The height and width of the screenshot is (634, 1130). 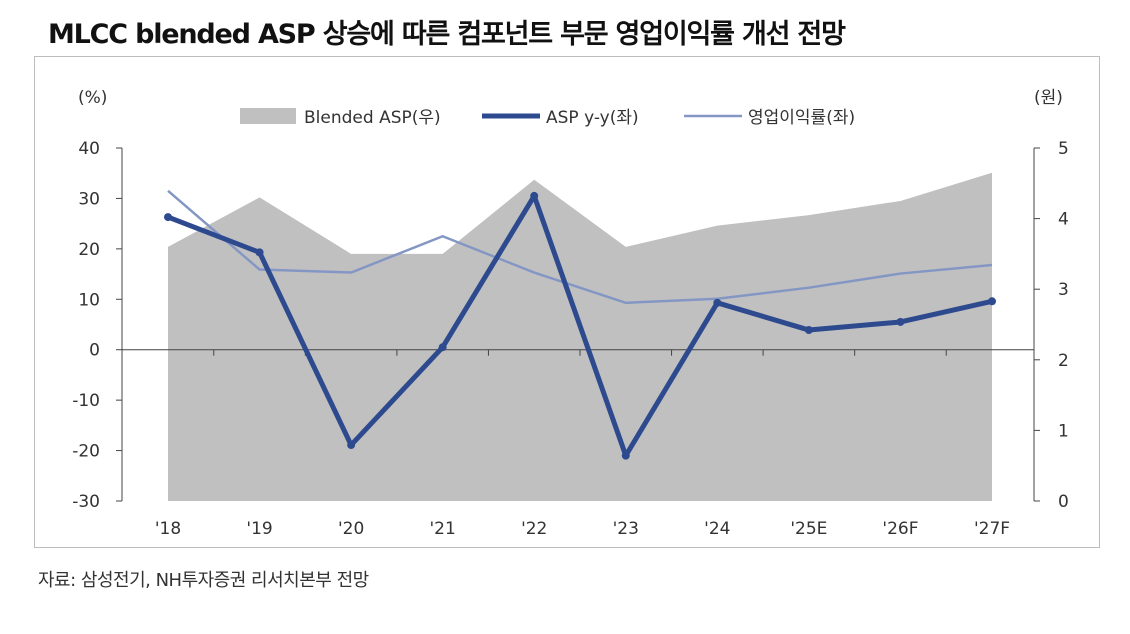 What do you see at coordinates (351, 529) in the screenshot?
I see `x-tick-label: '20` at bounding box center [351, 529].